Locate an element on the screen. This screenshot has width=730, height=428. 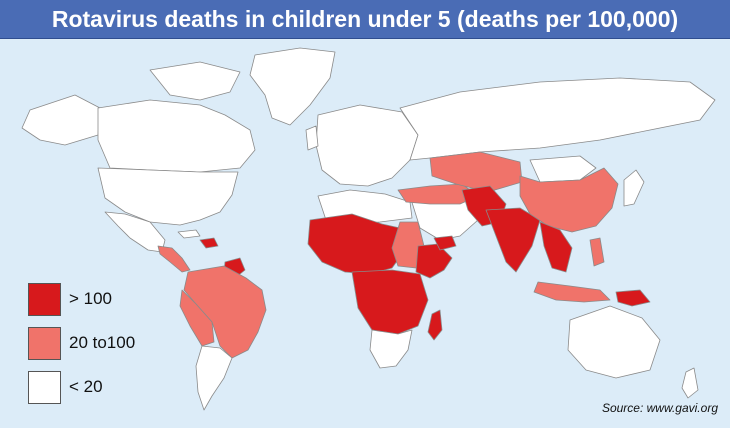
region-russia is located at coordinates (557, 119).